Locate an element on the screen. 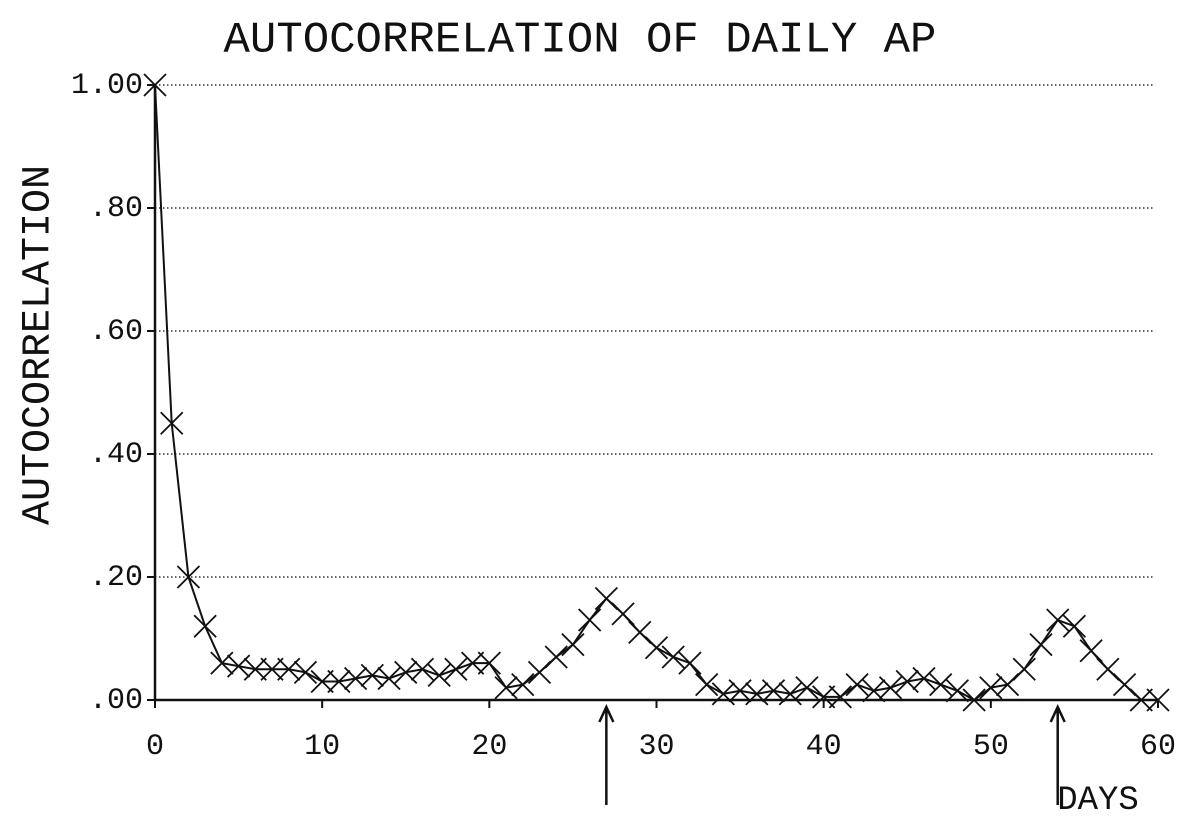 This screenshot has height=820, width=1180. y-tick-label: .40 is located at coordinates (116, 455).